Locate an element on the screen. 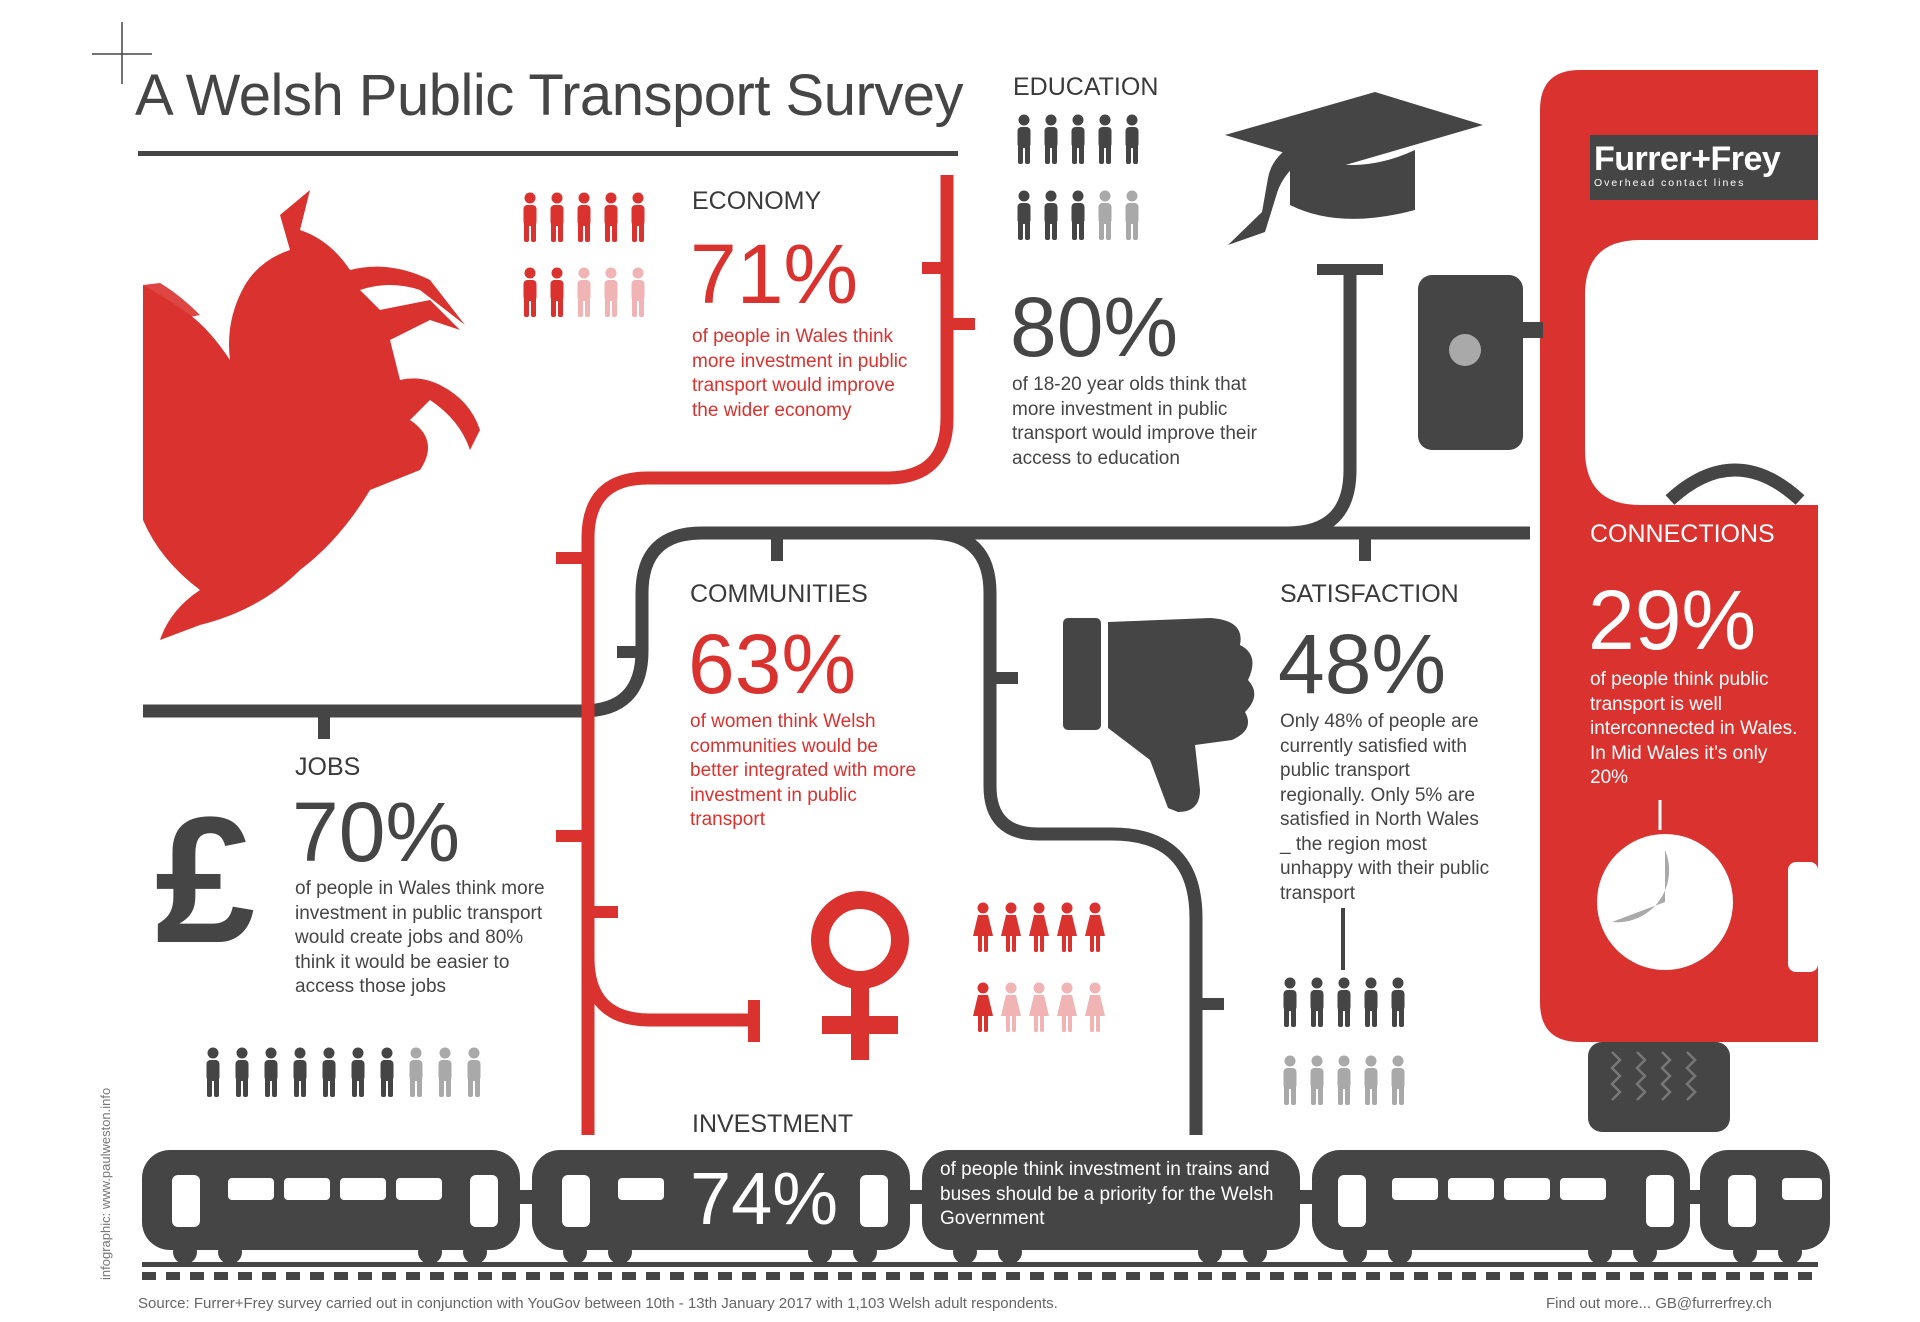 This screenshot has width=1920, height=1322. train-graphic is located at coordinates (986, 1215).